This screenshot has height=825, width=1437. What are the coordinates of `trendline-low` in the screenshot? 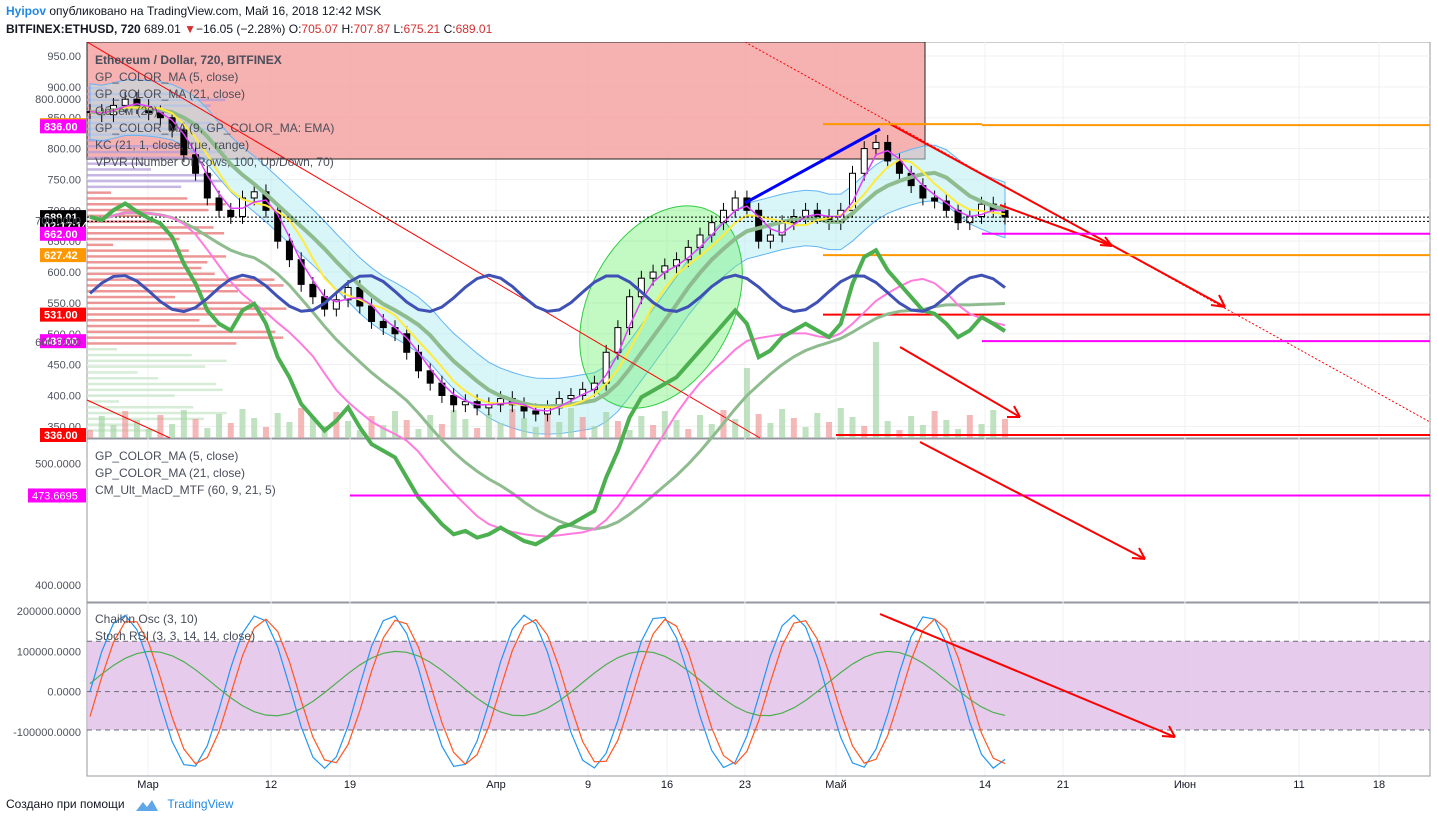 It's located at (128, 419).